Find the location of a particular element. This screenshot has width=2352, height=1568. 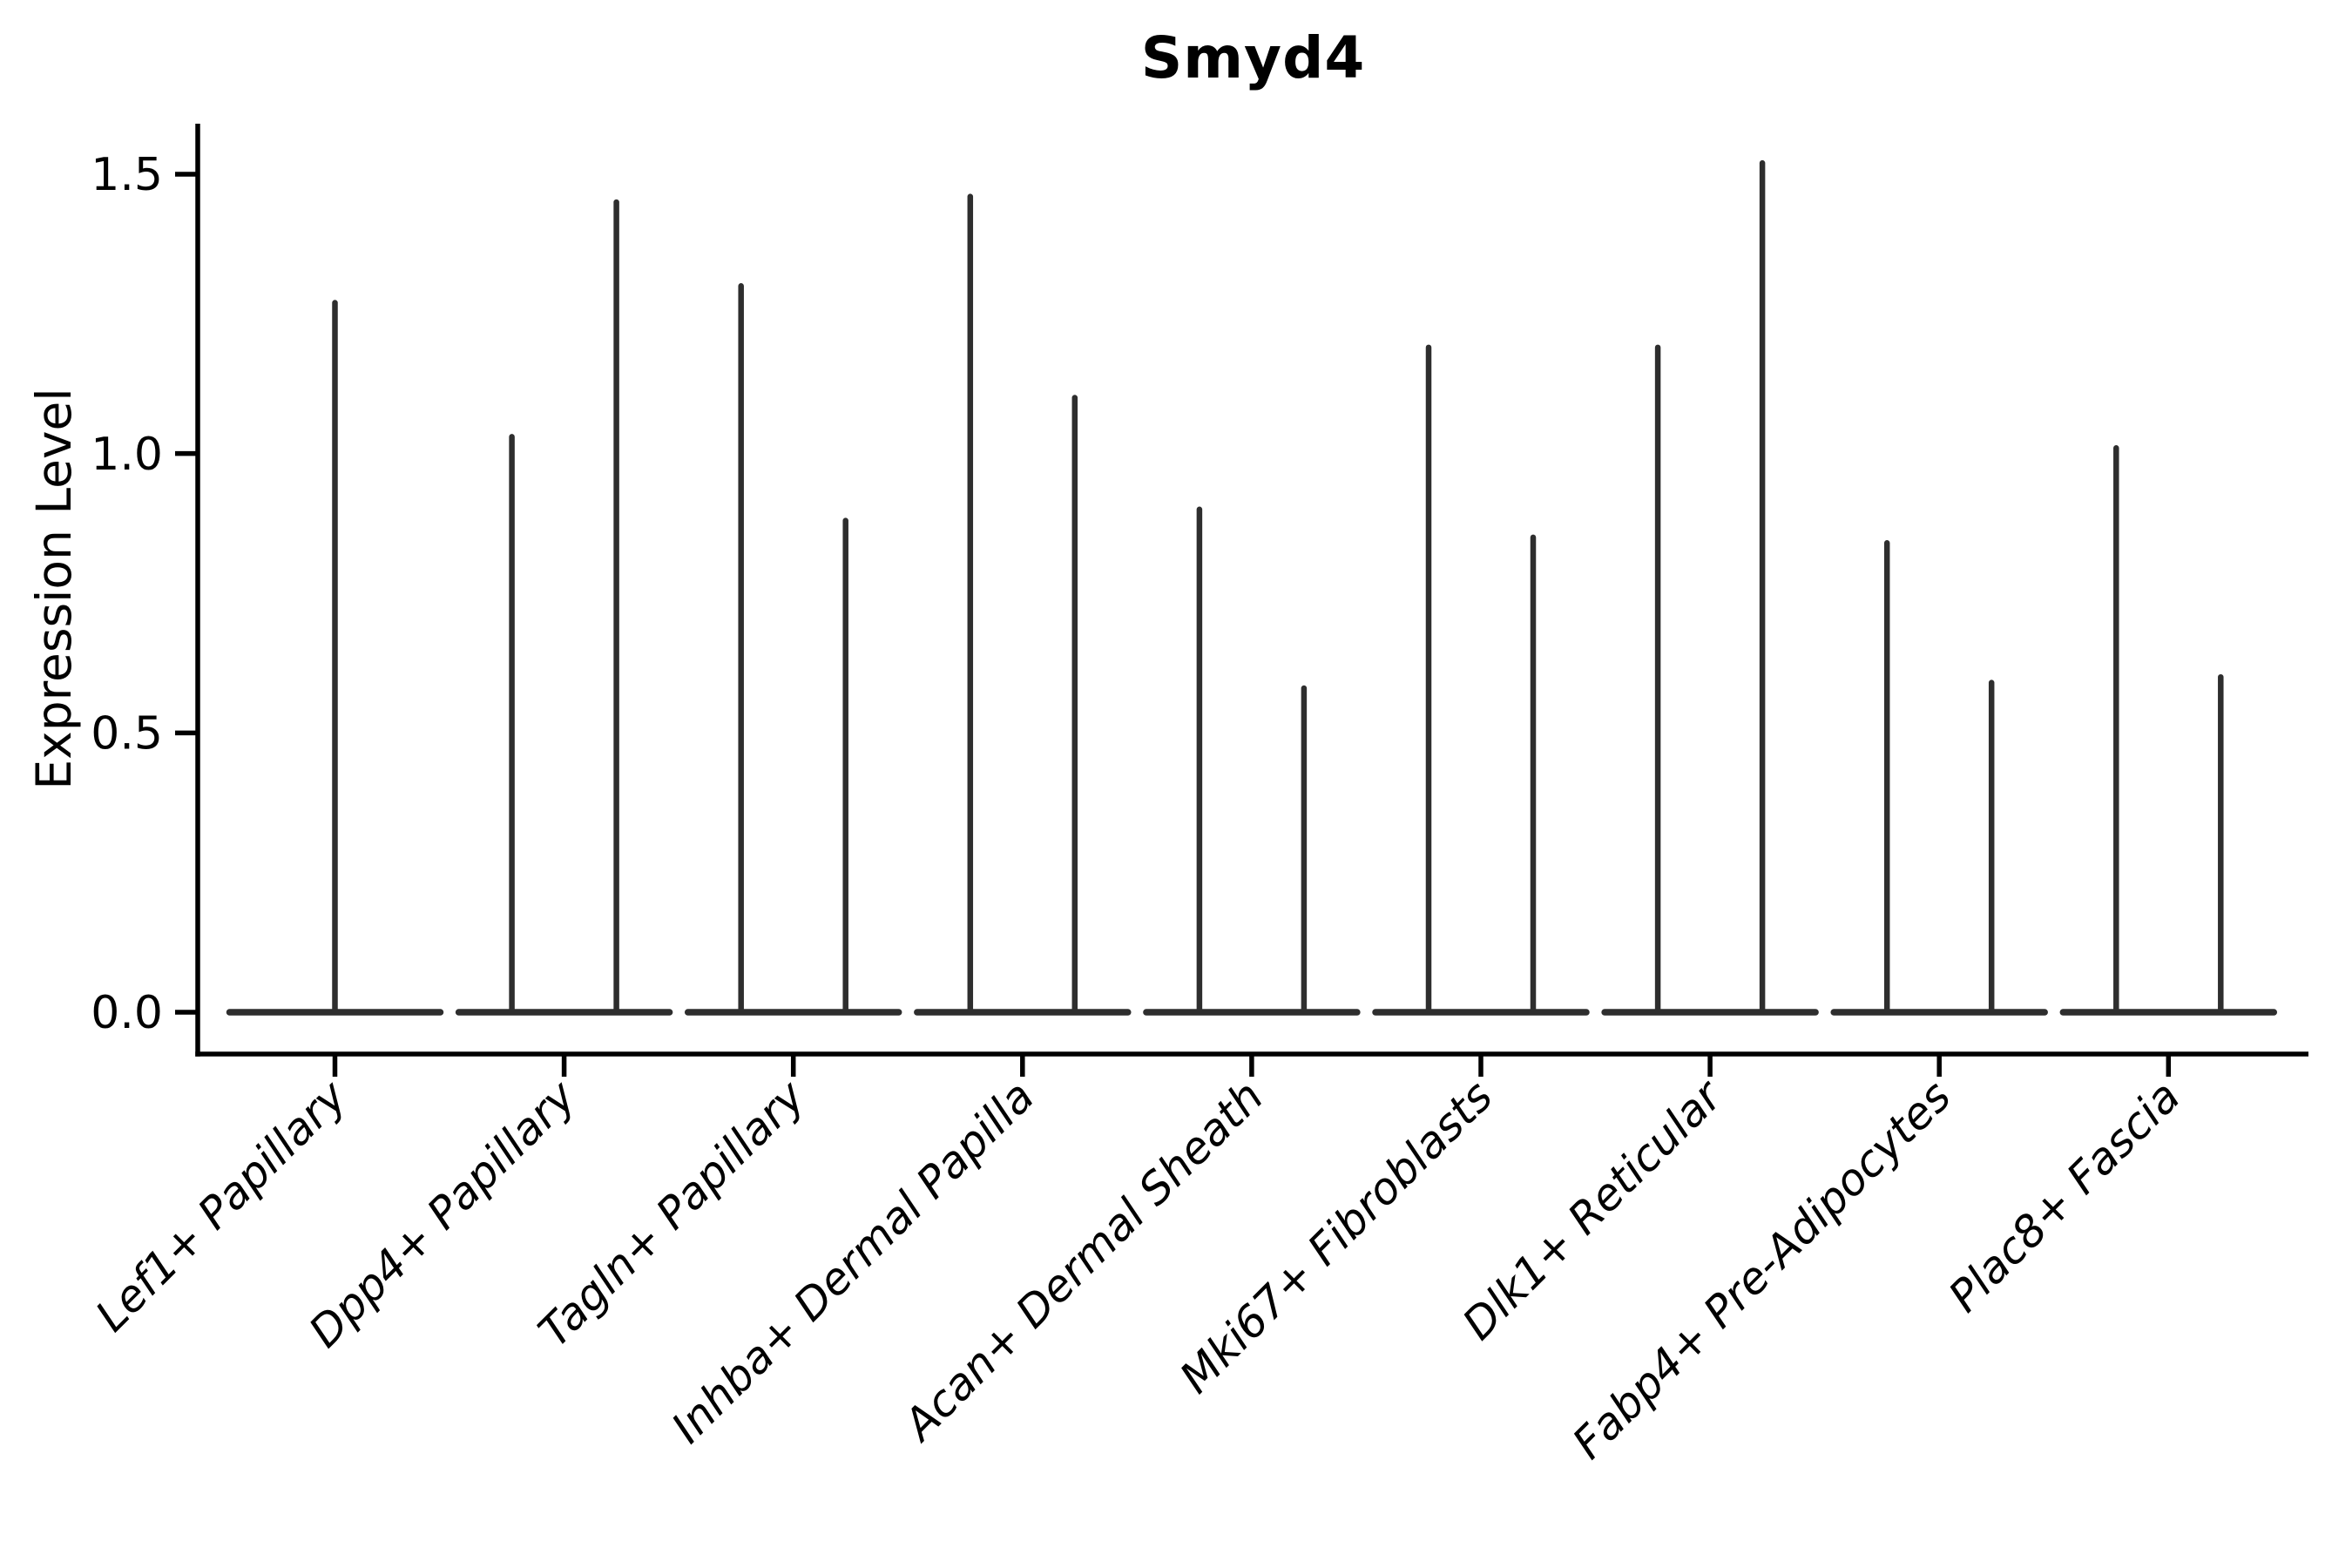

y-tick-label: 0.0 is located at coordinates (127, 1013).